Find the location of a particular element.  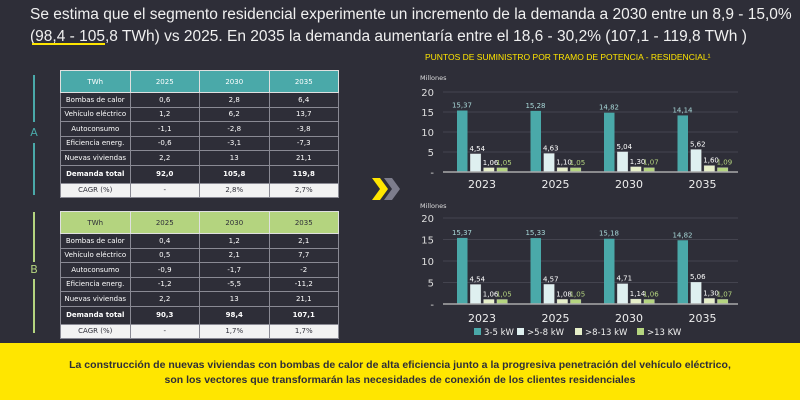

table-cell: -0,6 is located at coordinates (164, 143).